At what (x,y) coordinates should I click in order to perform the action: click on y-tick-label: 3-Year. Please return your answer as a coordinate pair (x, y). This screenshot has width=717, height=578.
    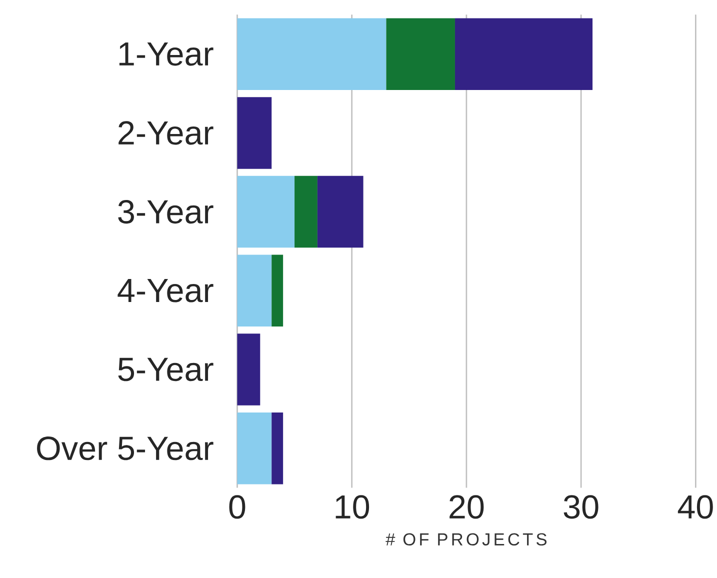
    Looking at the image, I should click on (166, 212).